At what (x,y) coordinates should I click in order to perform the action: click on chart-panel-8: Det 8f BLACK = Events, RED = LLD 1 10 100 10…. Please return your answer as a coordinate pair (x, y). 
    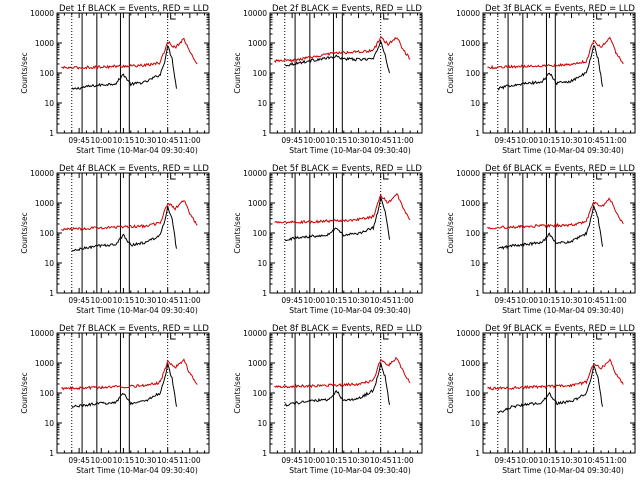
    Looking at the image, I should click on (328, 399).